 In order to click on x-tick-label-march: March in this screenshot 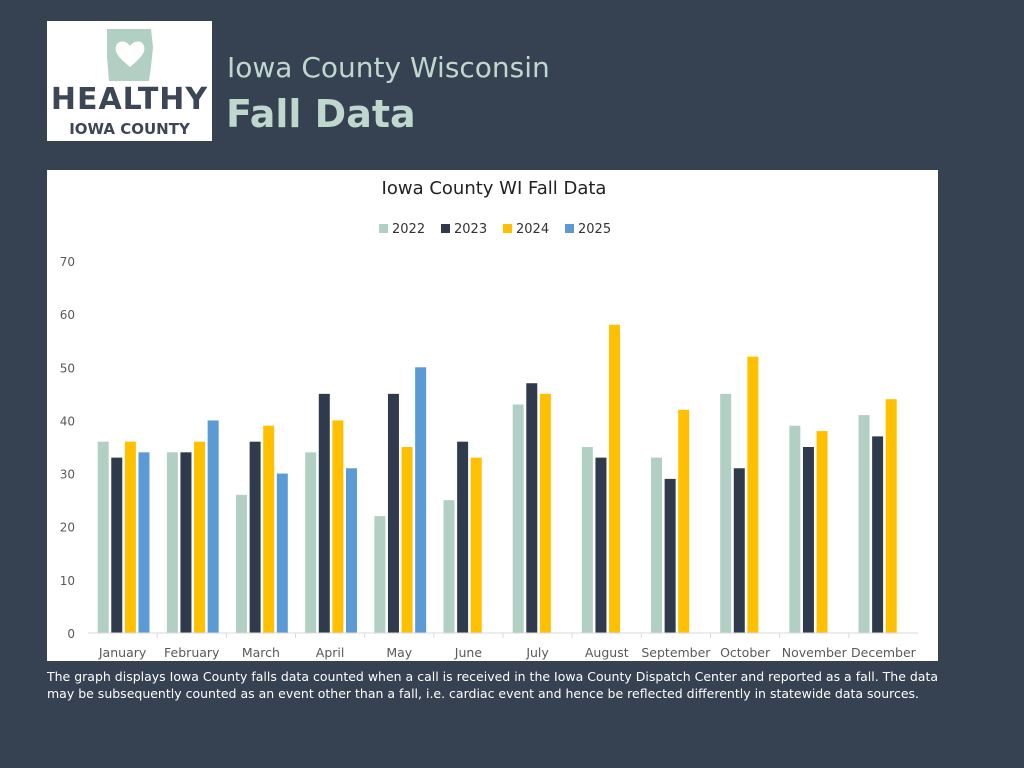, I will do `click(261, 652)`.